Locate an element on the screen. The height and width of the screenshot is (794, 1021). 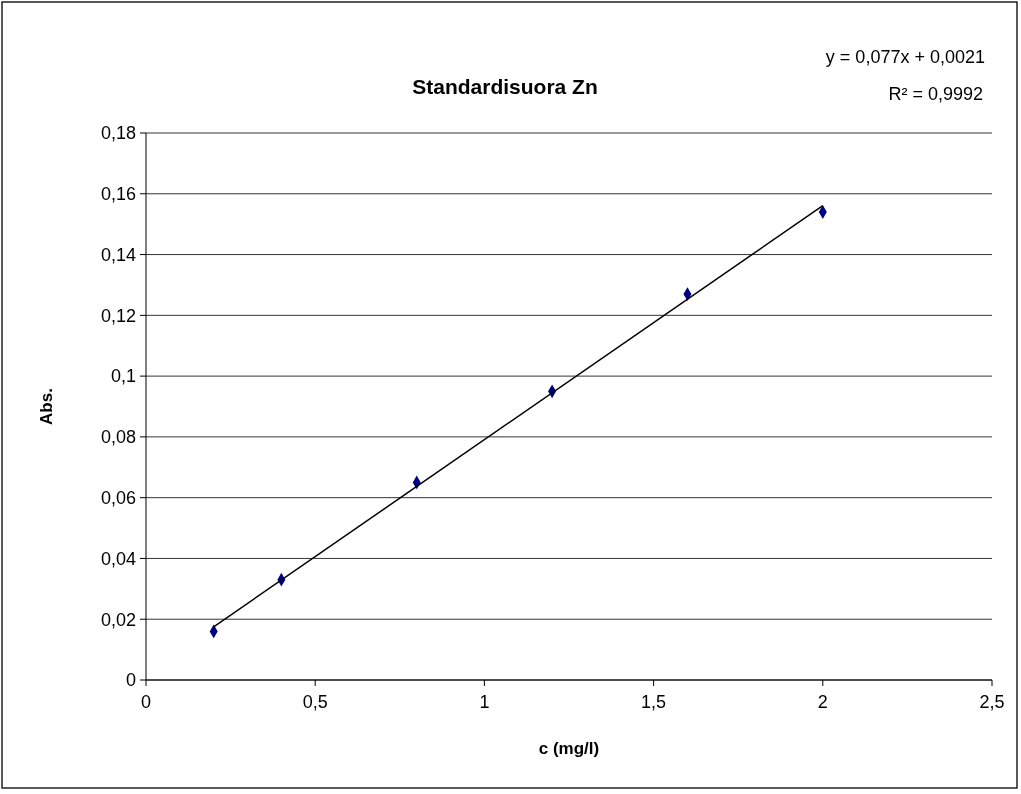
text: R² = 0,9992 is located at coordinates (935, 94).